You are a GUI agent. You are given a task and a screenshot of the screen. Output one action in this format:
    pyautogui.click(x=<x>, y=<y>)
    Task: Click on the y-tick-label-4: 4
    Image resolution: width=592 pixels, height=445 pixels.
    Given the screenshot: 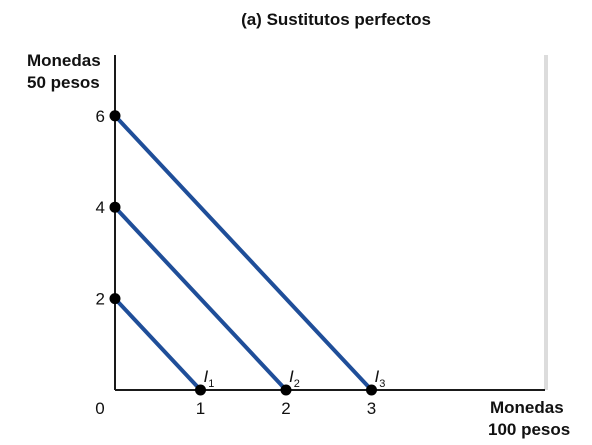 What is the action you would take?
    pyautogui.click(x=100, y=207)
    